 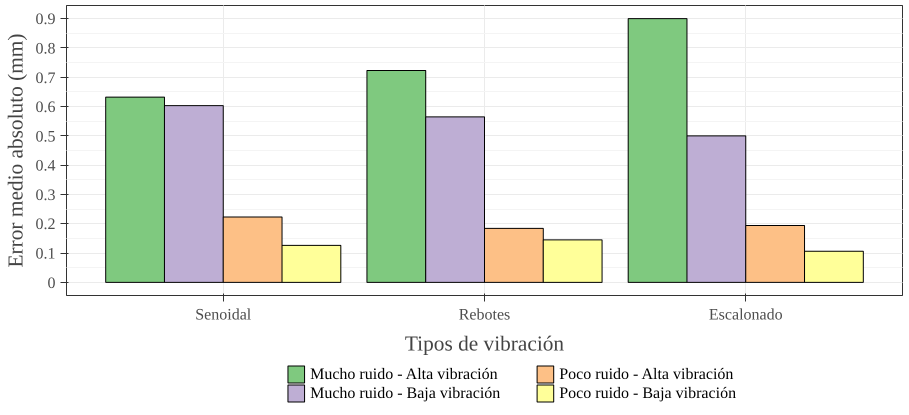 I want to click on legend-label: Mucho ruido - Baja vibración, so click(x=405, y=393).